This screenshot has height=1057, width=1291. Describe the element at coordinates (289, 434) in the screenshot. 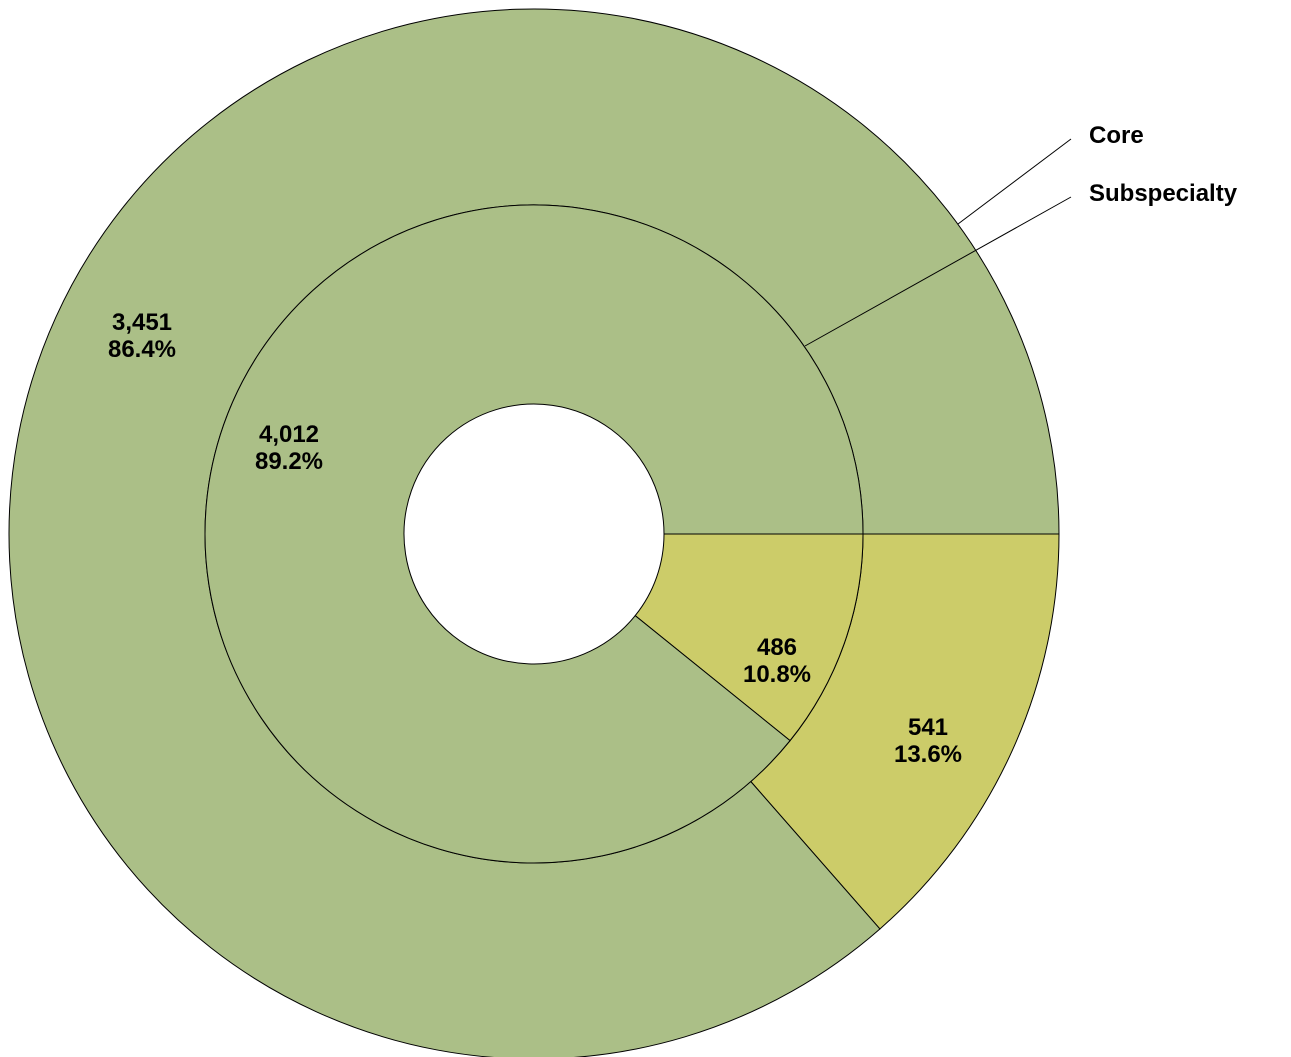

I see `inner-label-core-value: 4,012` at that location.